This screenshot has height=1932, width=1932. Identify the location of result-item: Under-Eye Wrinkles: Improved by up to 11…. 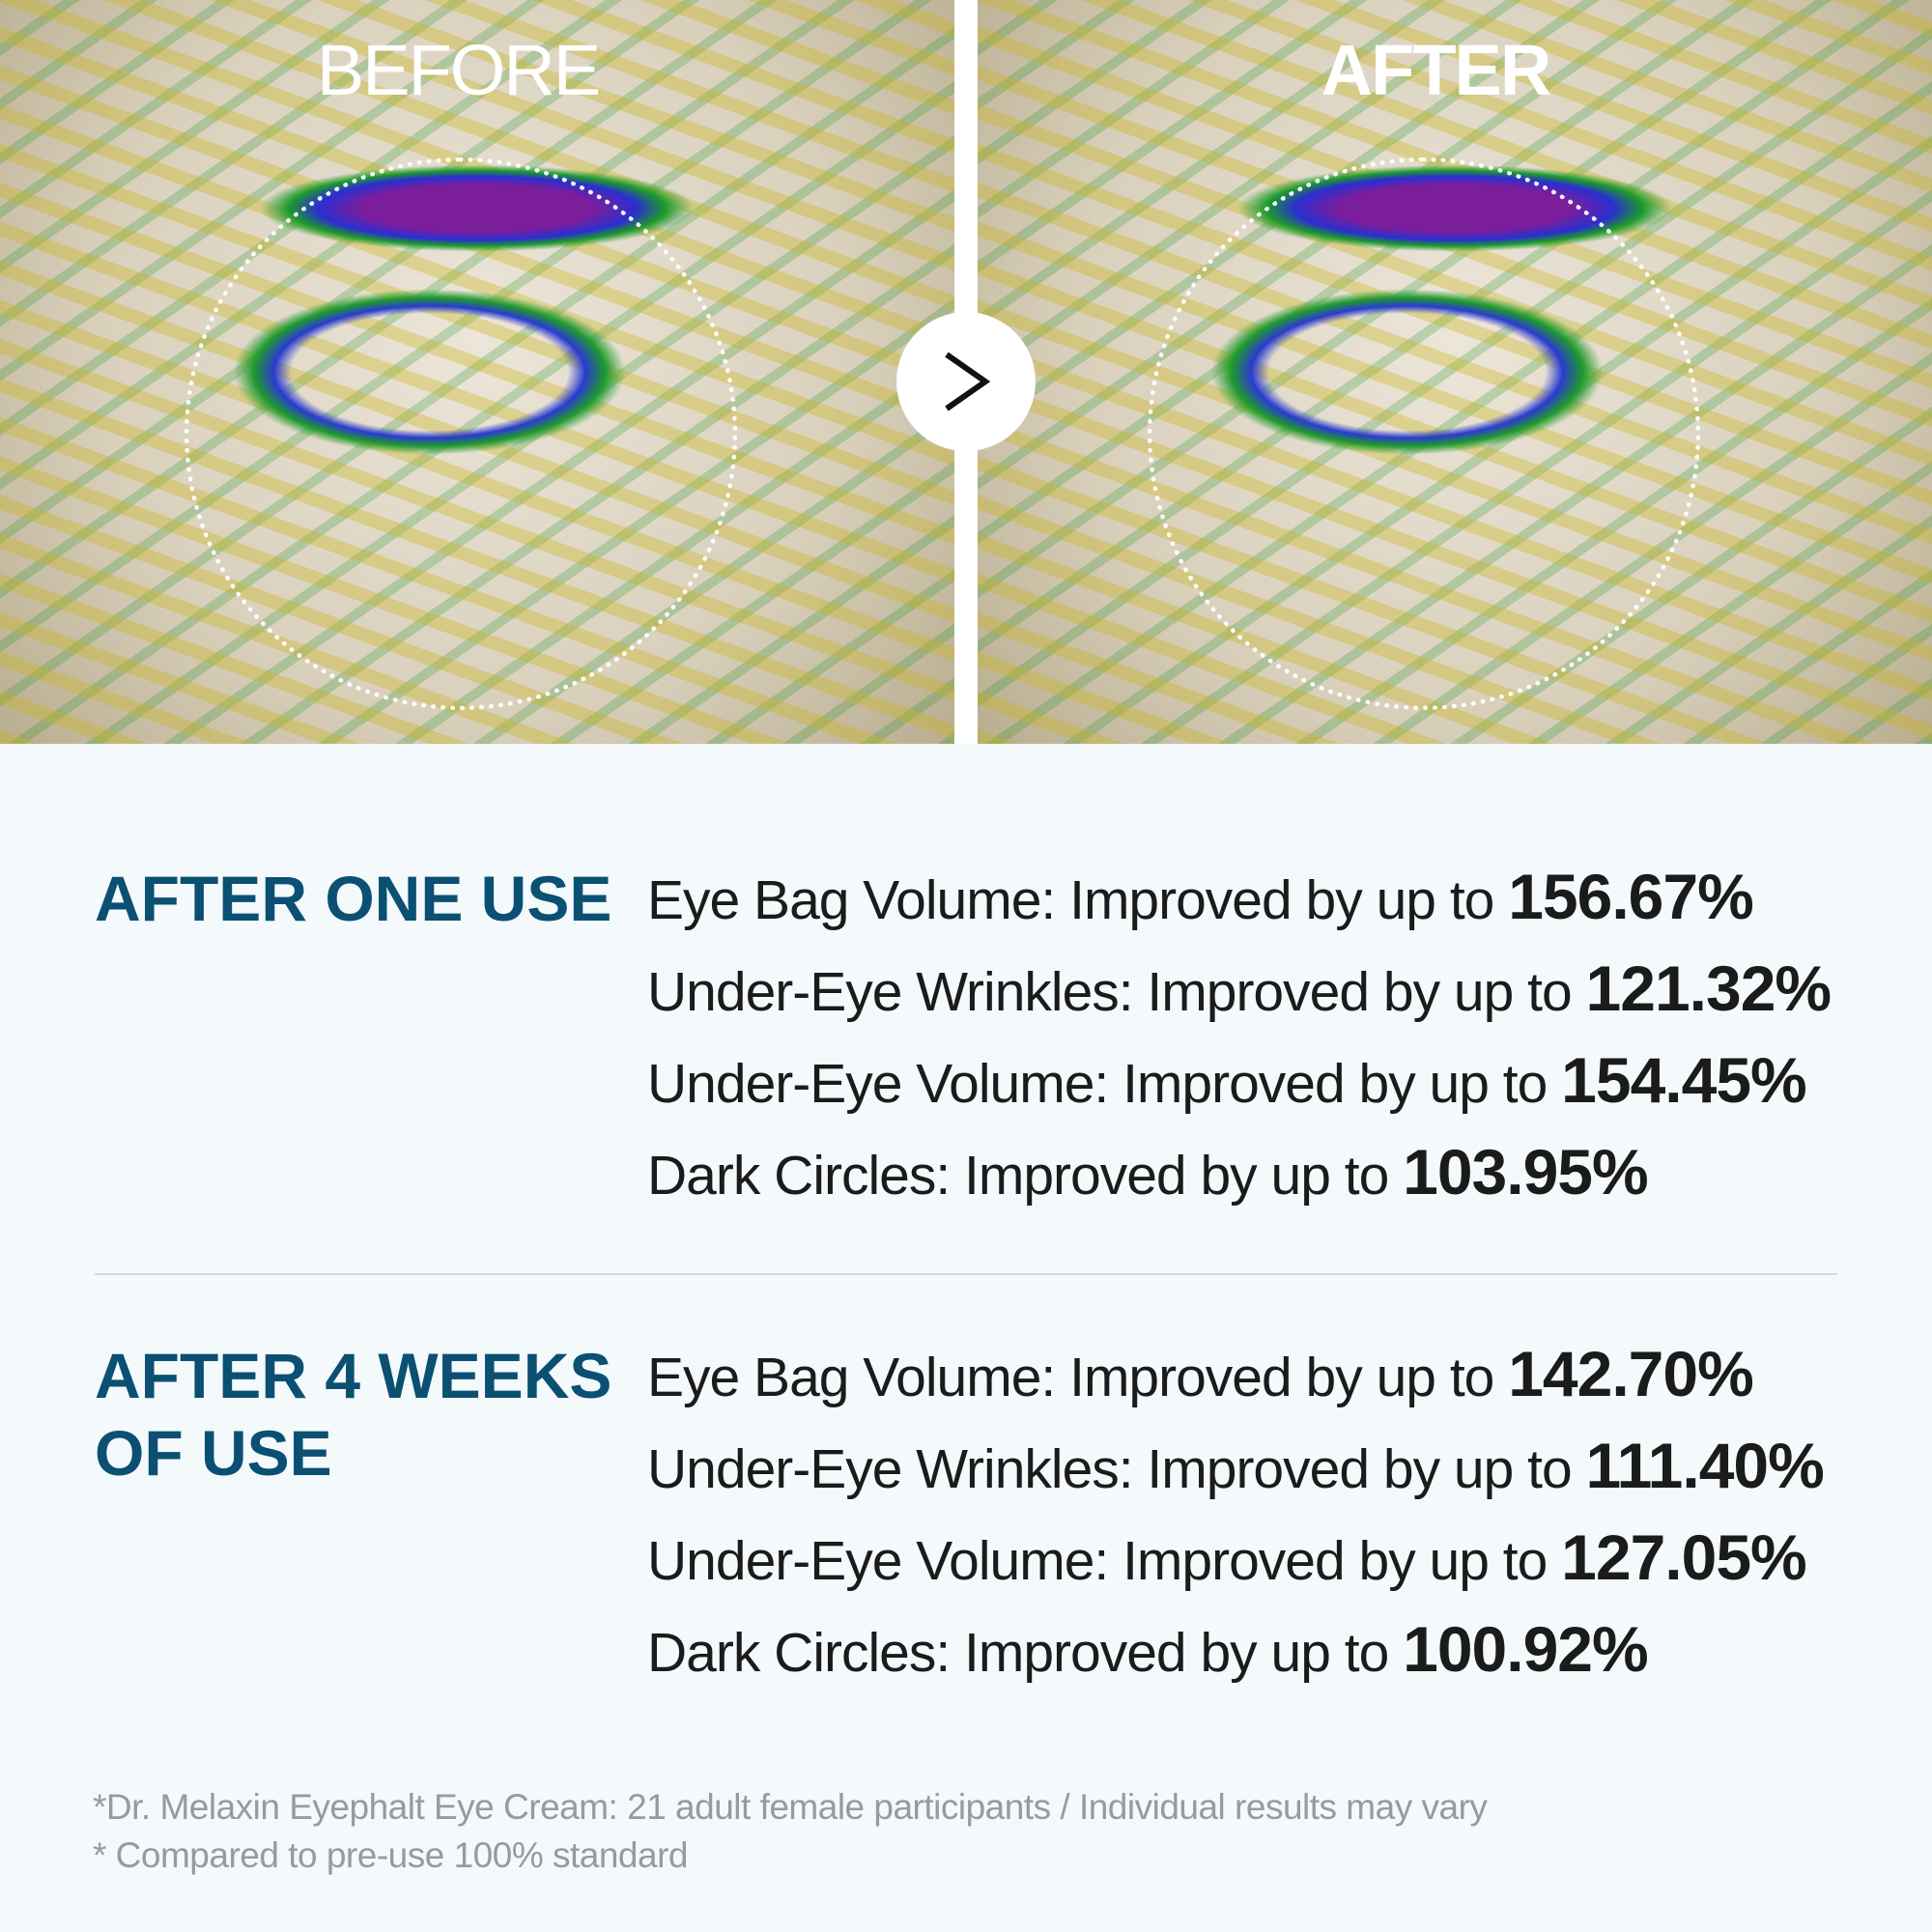
(1236, 1465).